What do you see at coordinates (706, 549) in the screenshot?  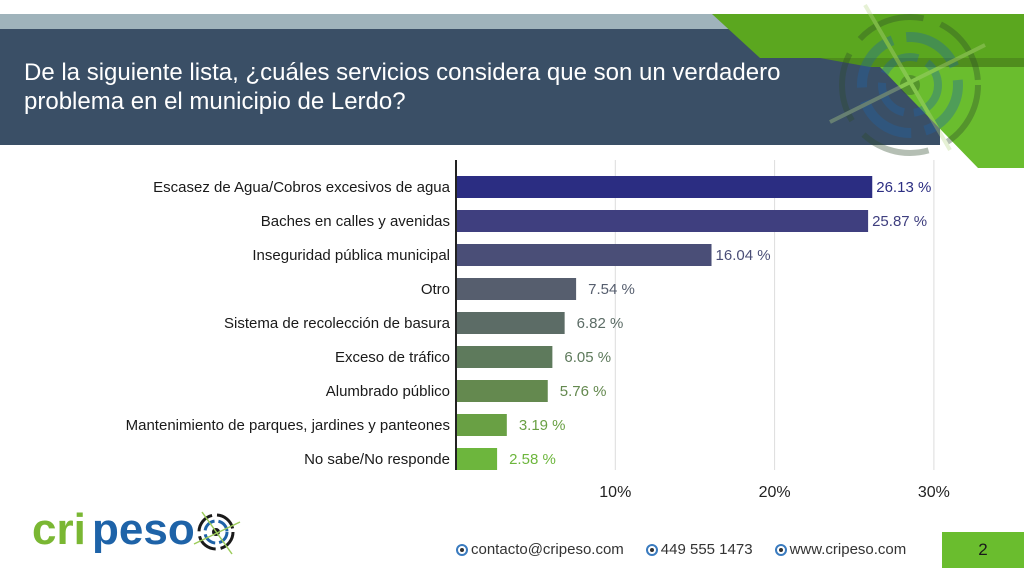 I see `phone-text: 449 555 1473` at bounding box center [706, 549].